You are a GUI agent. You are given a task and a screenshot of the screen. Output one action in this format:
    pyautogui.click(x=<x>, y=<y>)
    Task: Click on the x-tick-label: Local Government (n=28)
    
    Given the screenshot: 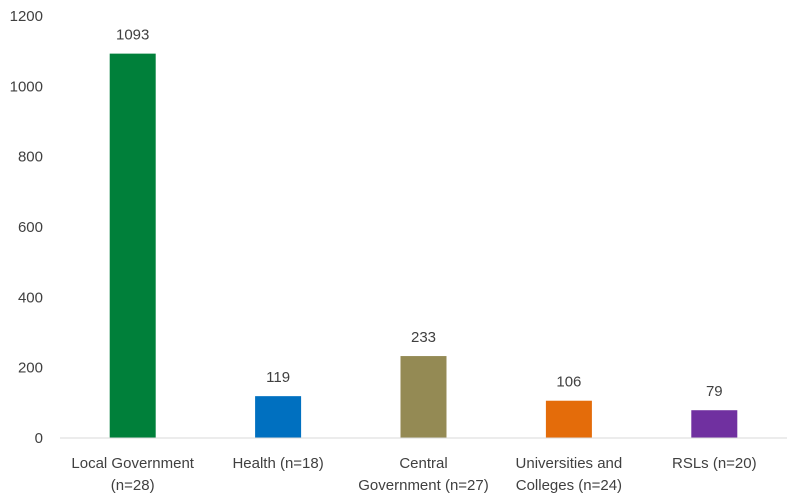 What is the action you would take?
    pyautogui.click(x=132, y=474)
    